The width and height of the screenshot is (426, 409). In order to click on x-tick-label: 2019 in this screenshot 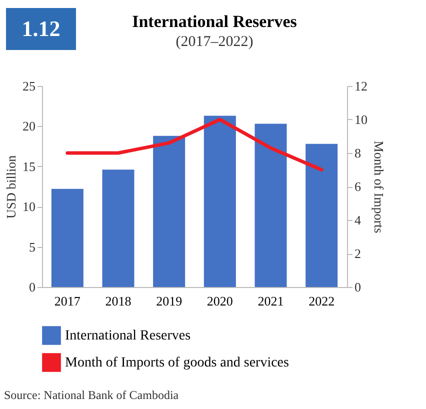, I will do `click(169, 301)`.